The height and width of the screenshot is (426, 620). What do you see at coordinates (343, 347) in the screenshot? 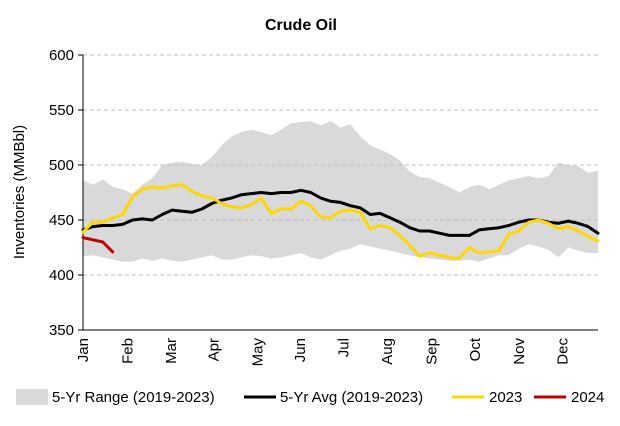
I see `x-tick-label: Jul` at bounding box center [343, 347].